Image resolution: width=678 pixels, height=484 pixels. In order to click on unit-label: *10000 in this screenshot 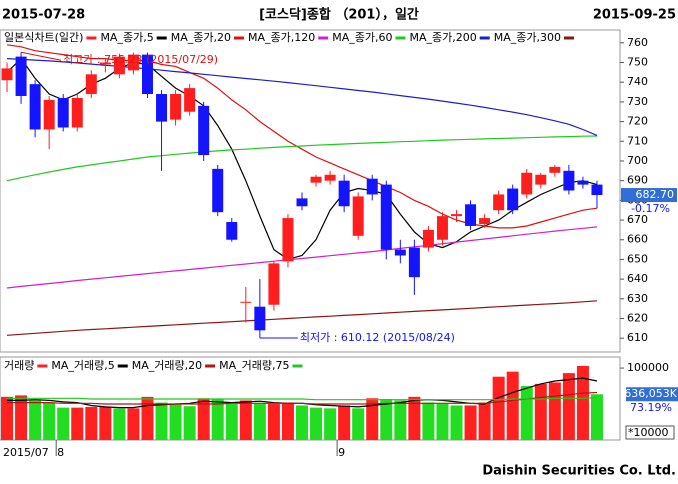, I will do `click(648, 432)`.